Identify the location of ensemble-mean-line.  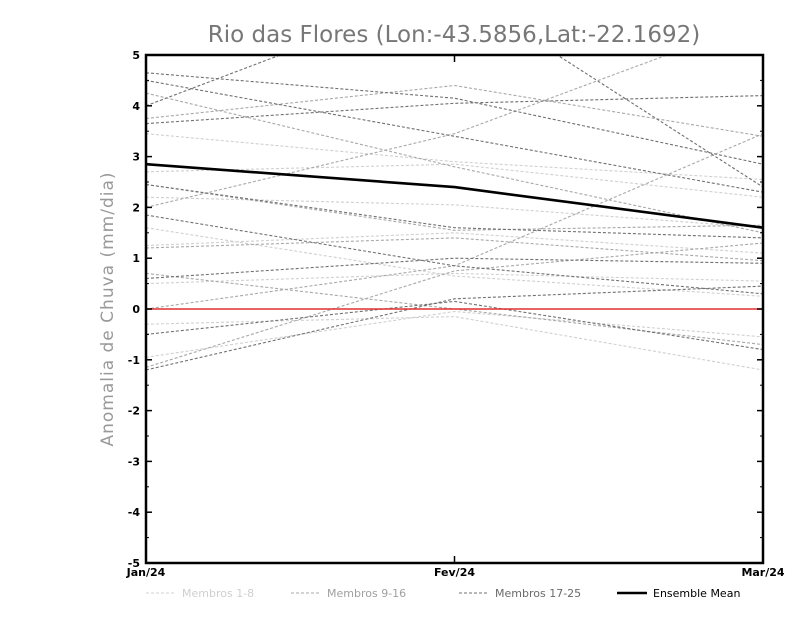
(454, 195).